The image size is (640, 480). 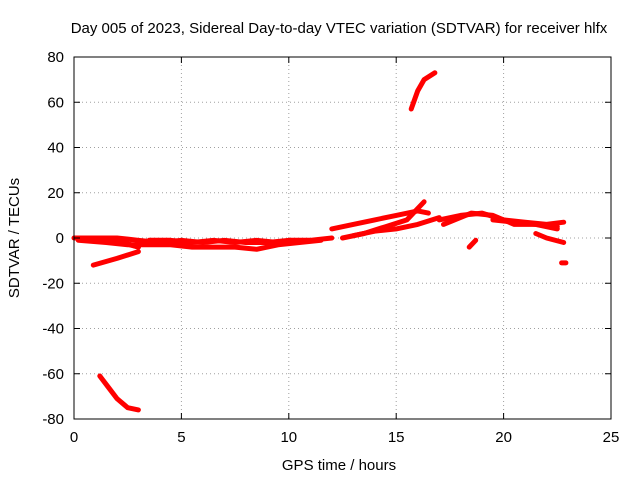 What do you see at coordinates (611, 437) in the screenshot?
I see `x-tick-label: 25` at bounding box center [611, 437].